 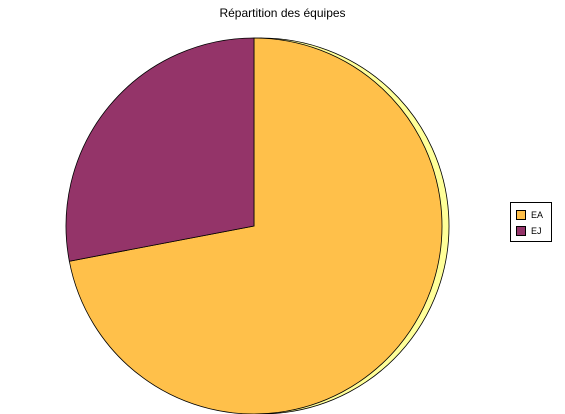 I want to click on legend-label-ej: EJ, so click(x=536, y=231).